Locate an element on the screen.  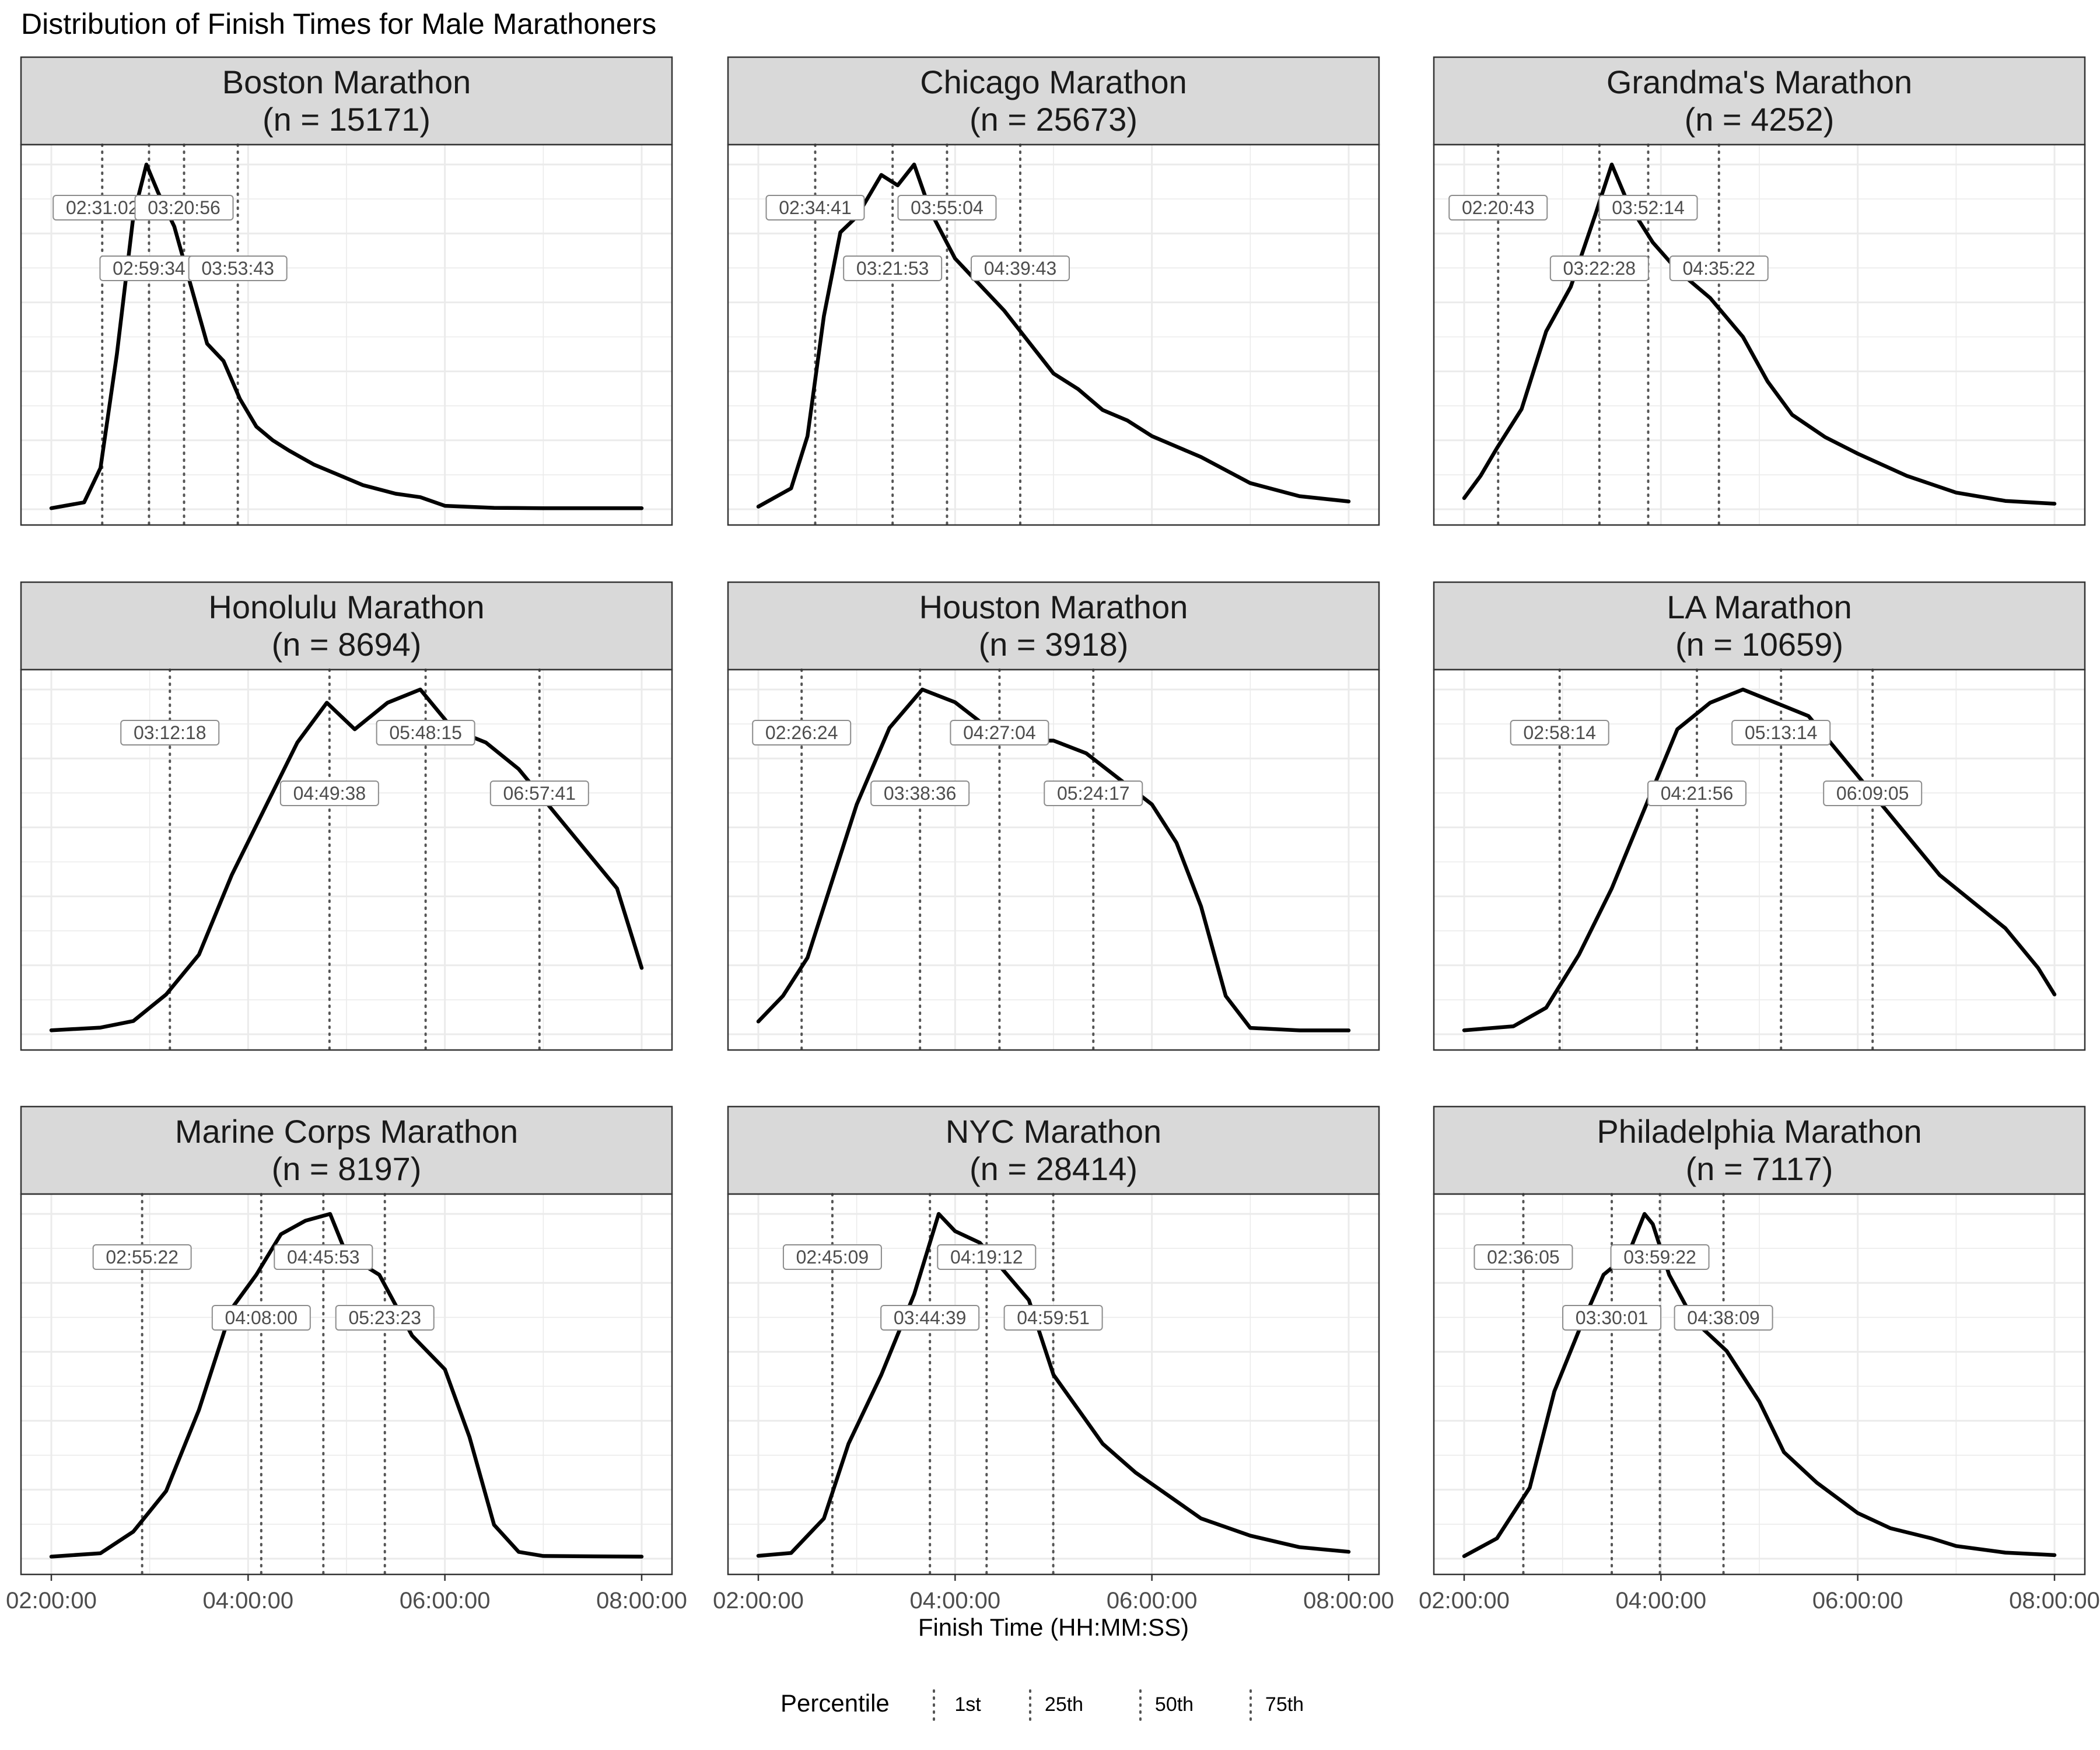
percentile-label-1st: 02:26:24 is located at coordinates (801, 732).